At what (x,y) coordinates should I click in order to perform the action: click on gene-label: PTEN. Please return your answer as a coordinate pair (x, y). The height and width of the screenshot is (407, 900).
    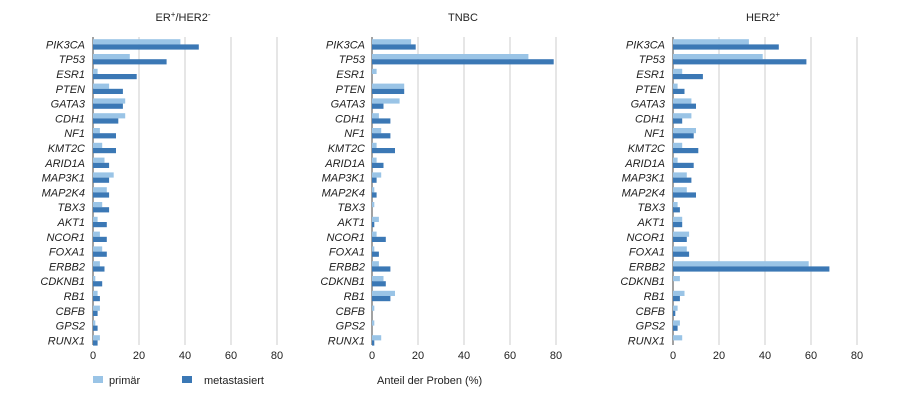
    Looking at the image, I should click on (350, 90).